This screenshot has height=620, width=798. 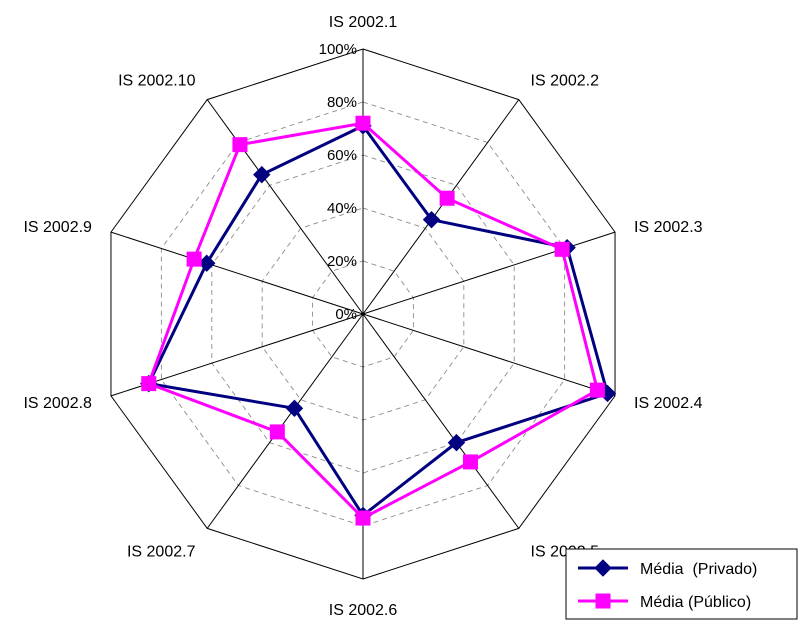 I want to click on category-label: IS 2002.2, so click(x=565, y=80).